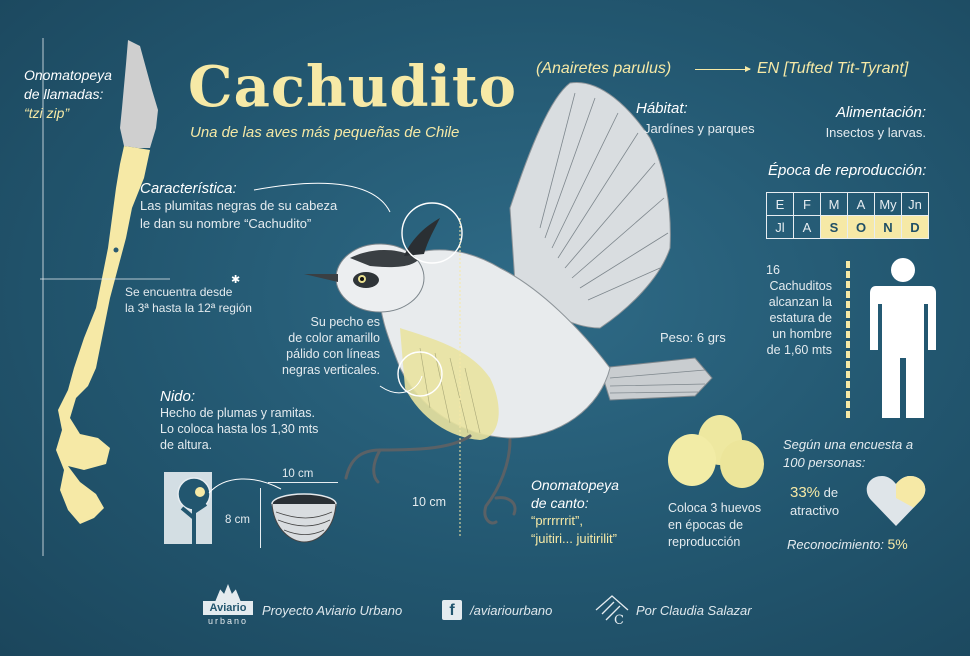 The width and height of the screenshot is (970, 656). Describe the element at coordinates (773, 270) in the screenshot. I see `stature-count: 16` at that location.